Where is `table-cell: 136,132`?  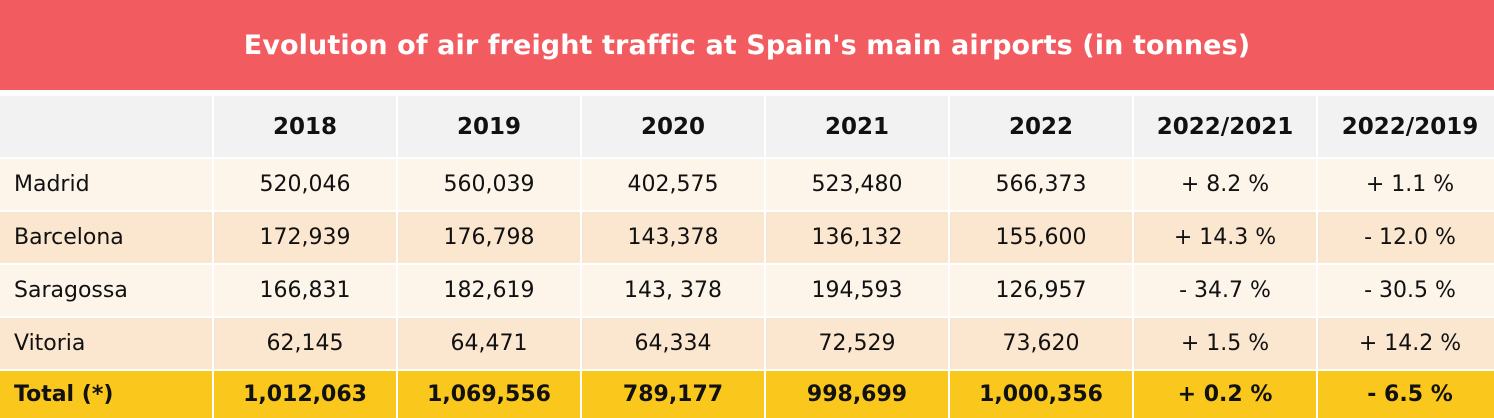 table-cell: 136,132 is located at coordinates (857, 237).